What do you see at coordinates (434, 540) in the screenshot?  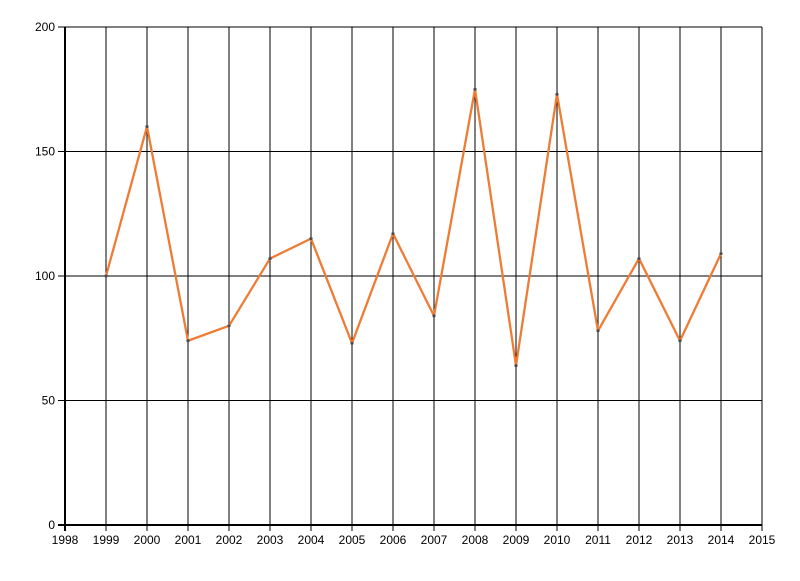 I see `x-tick-label: 2007` at bounding box center [434, 540].